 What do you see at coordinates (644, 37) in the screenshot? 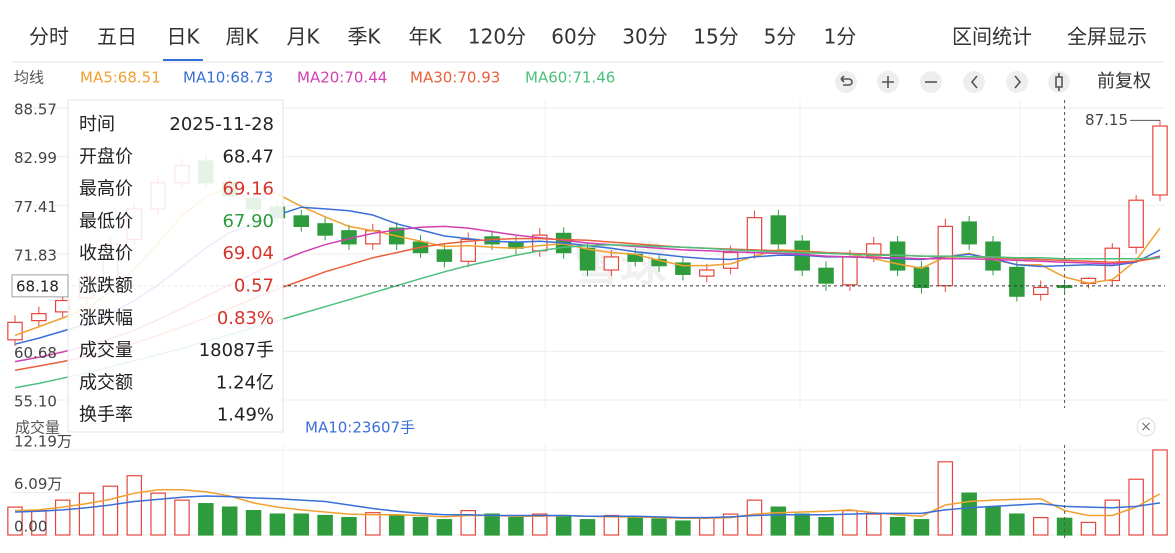
I see `tab: 30分` at bounding box center [644, 37].